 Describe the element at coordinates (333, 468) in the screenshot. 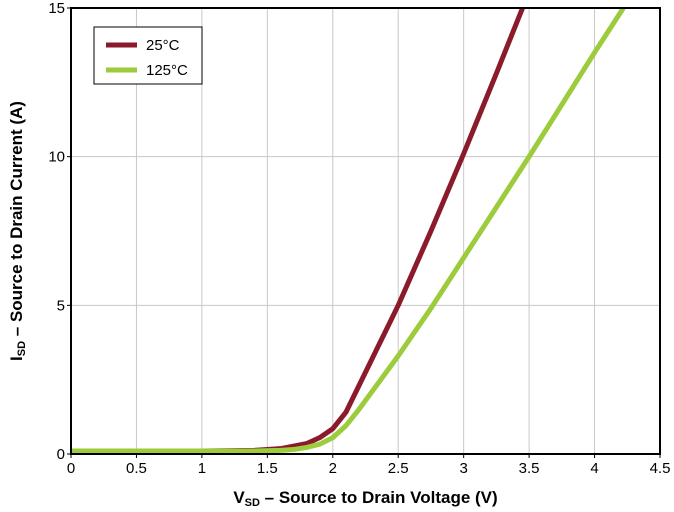

I see `x-tick-label: 2` at that location.